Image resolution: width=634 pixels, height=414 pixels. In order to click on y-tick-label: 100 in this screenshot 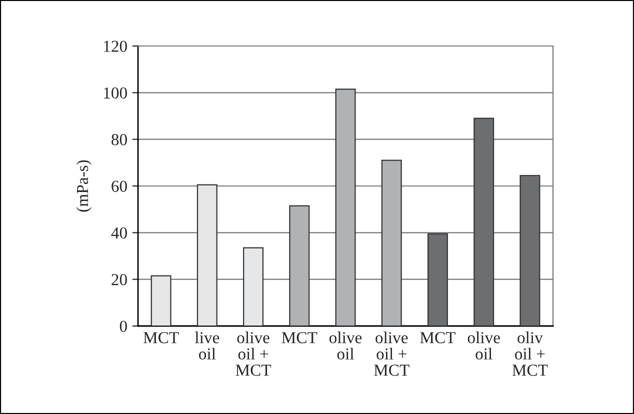, I will do `click(115, 93)`.